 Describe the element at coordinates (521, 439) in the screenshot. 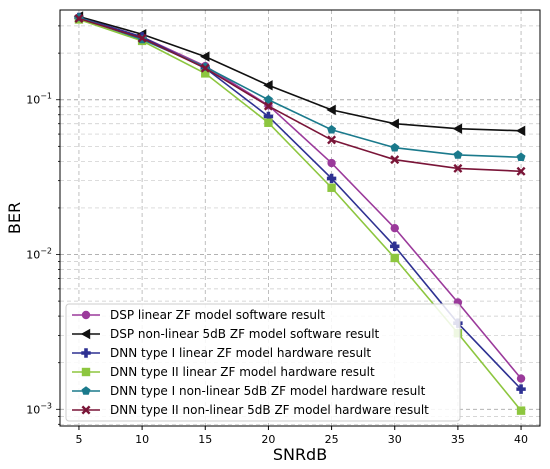

I see `x-tick-label: 40` at that location.